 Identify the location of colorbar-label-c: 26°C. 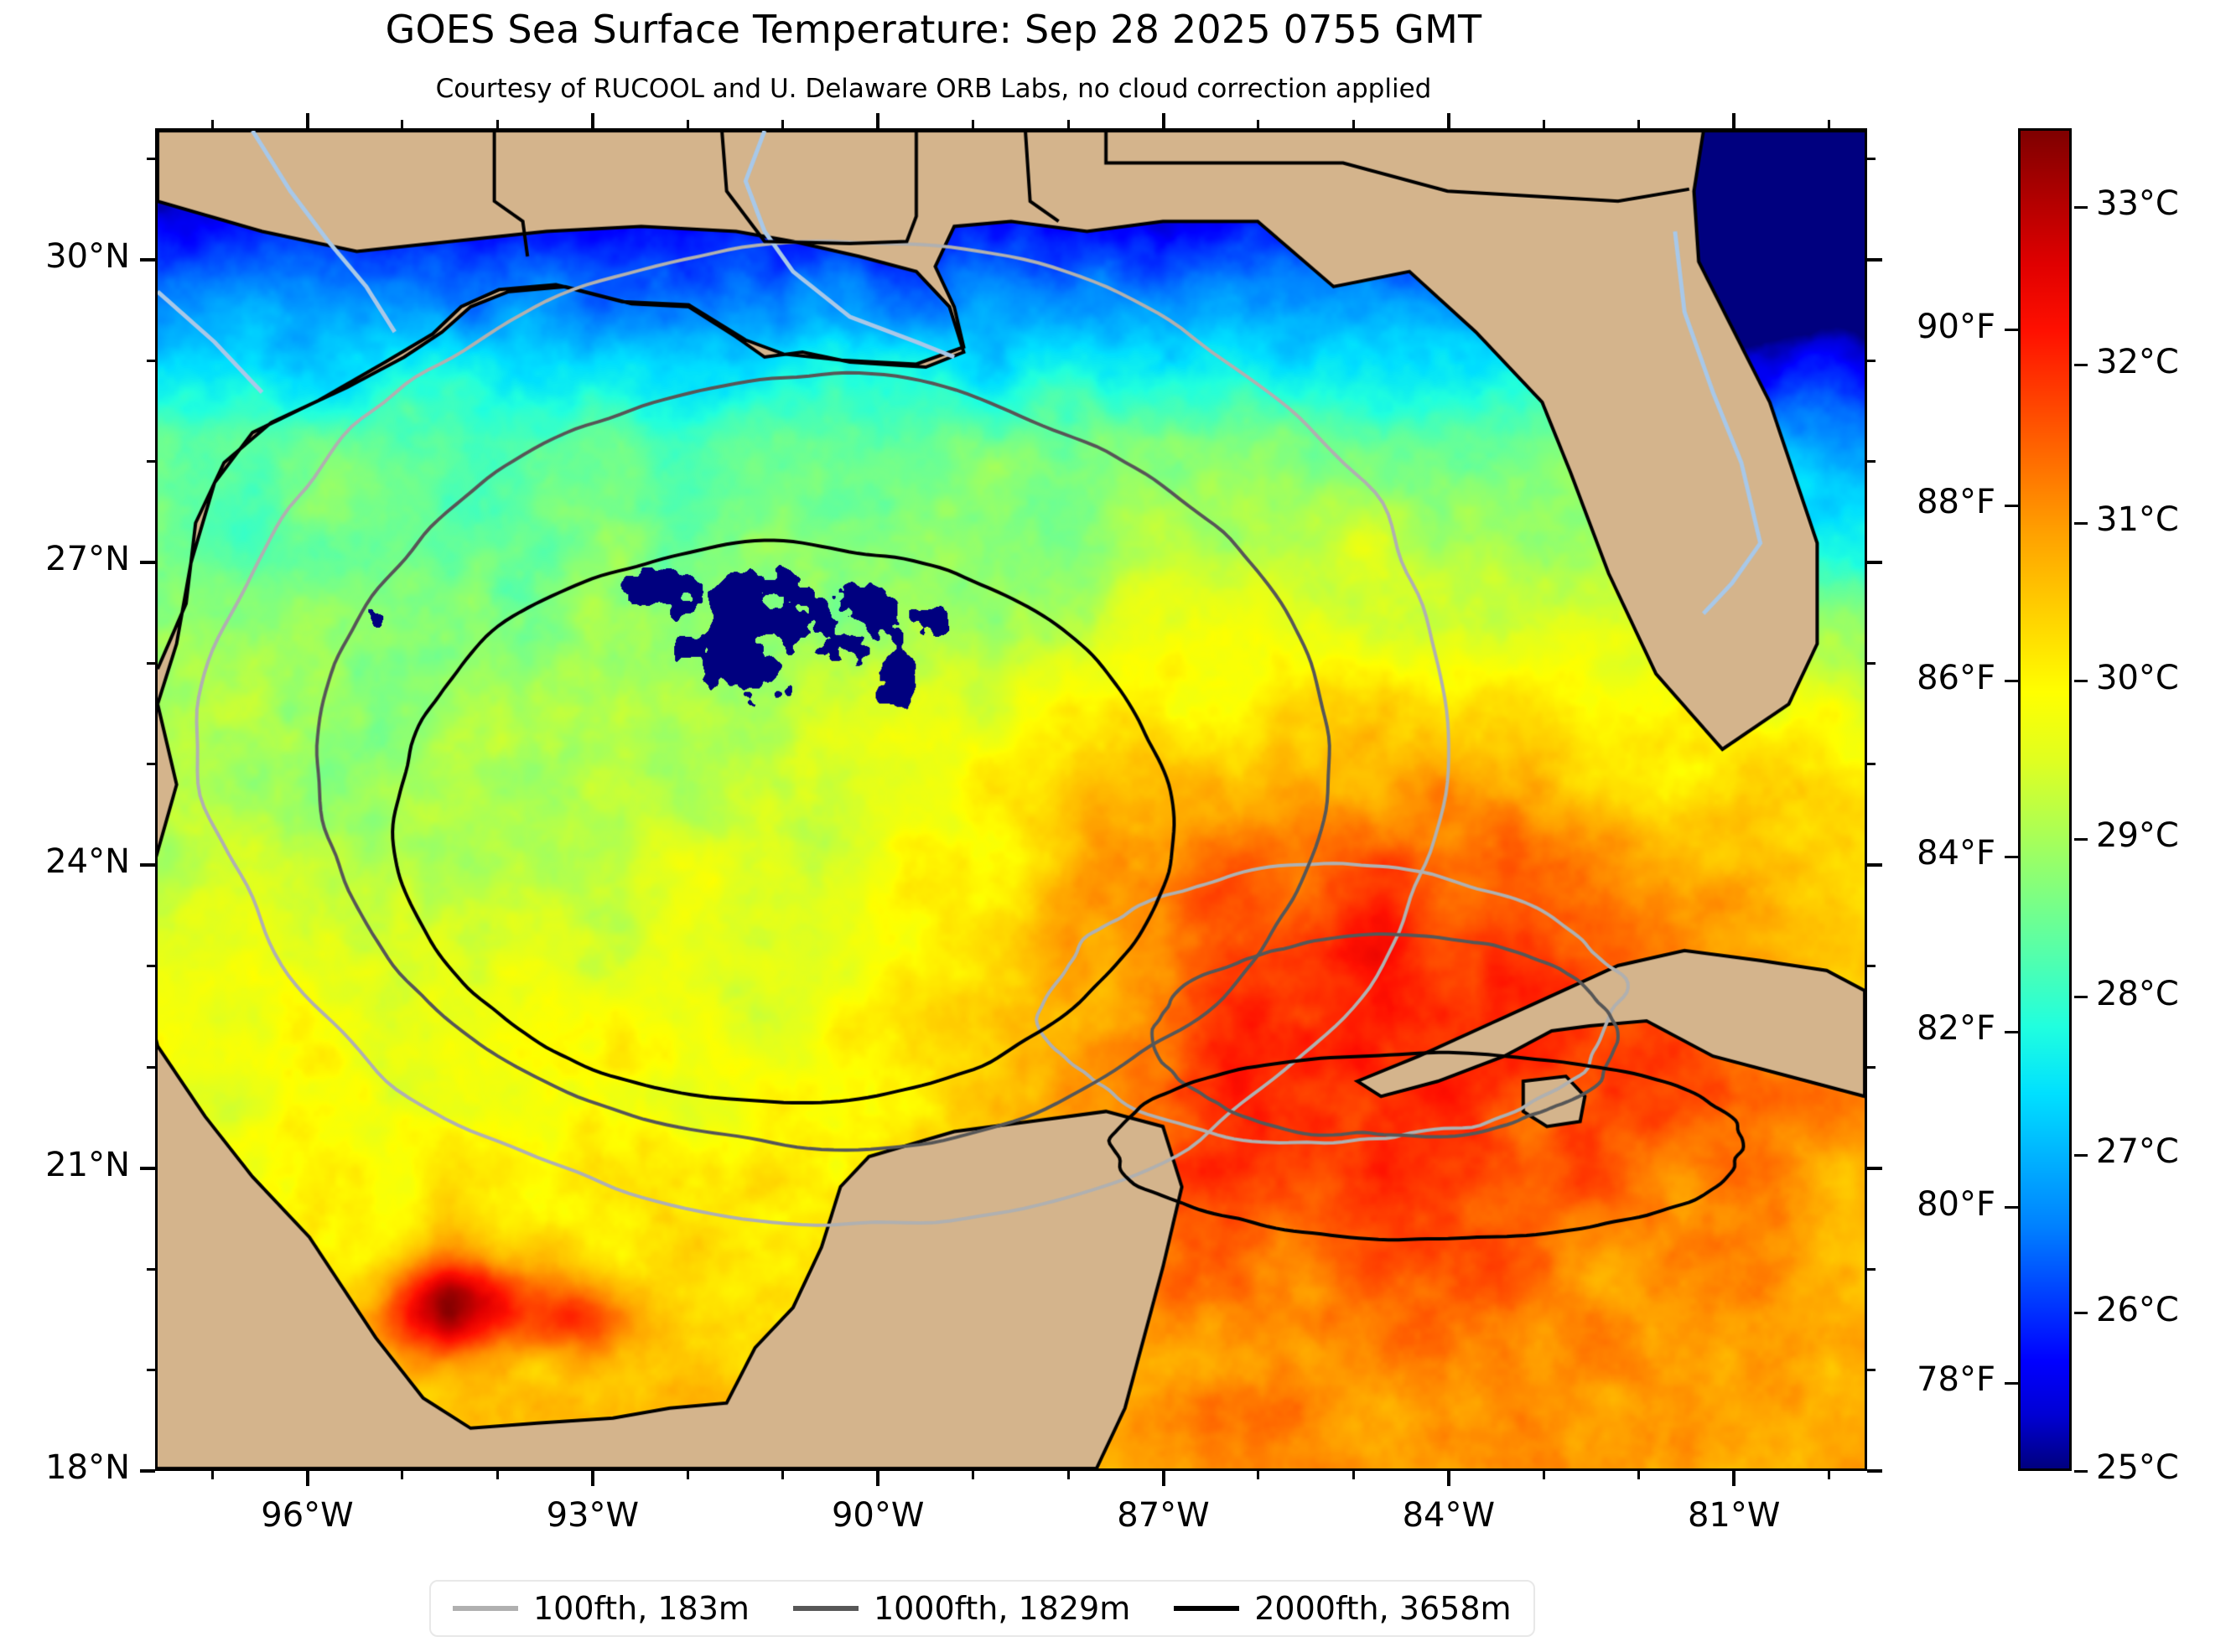
(2137, 1309).